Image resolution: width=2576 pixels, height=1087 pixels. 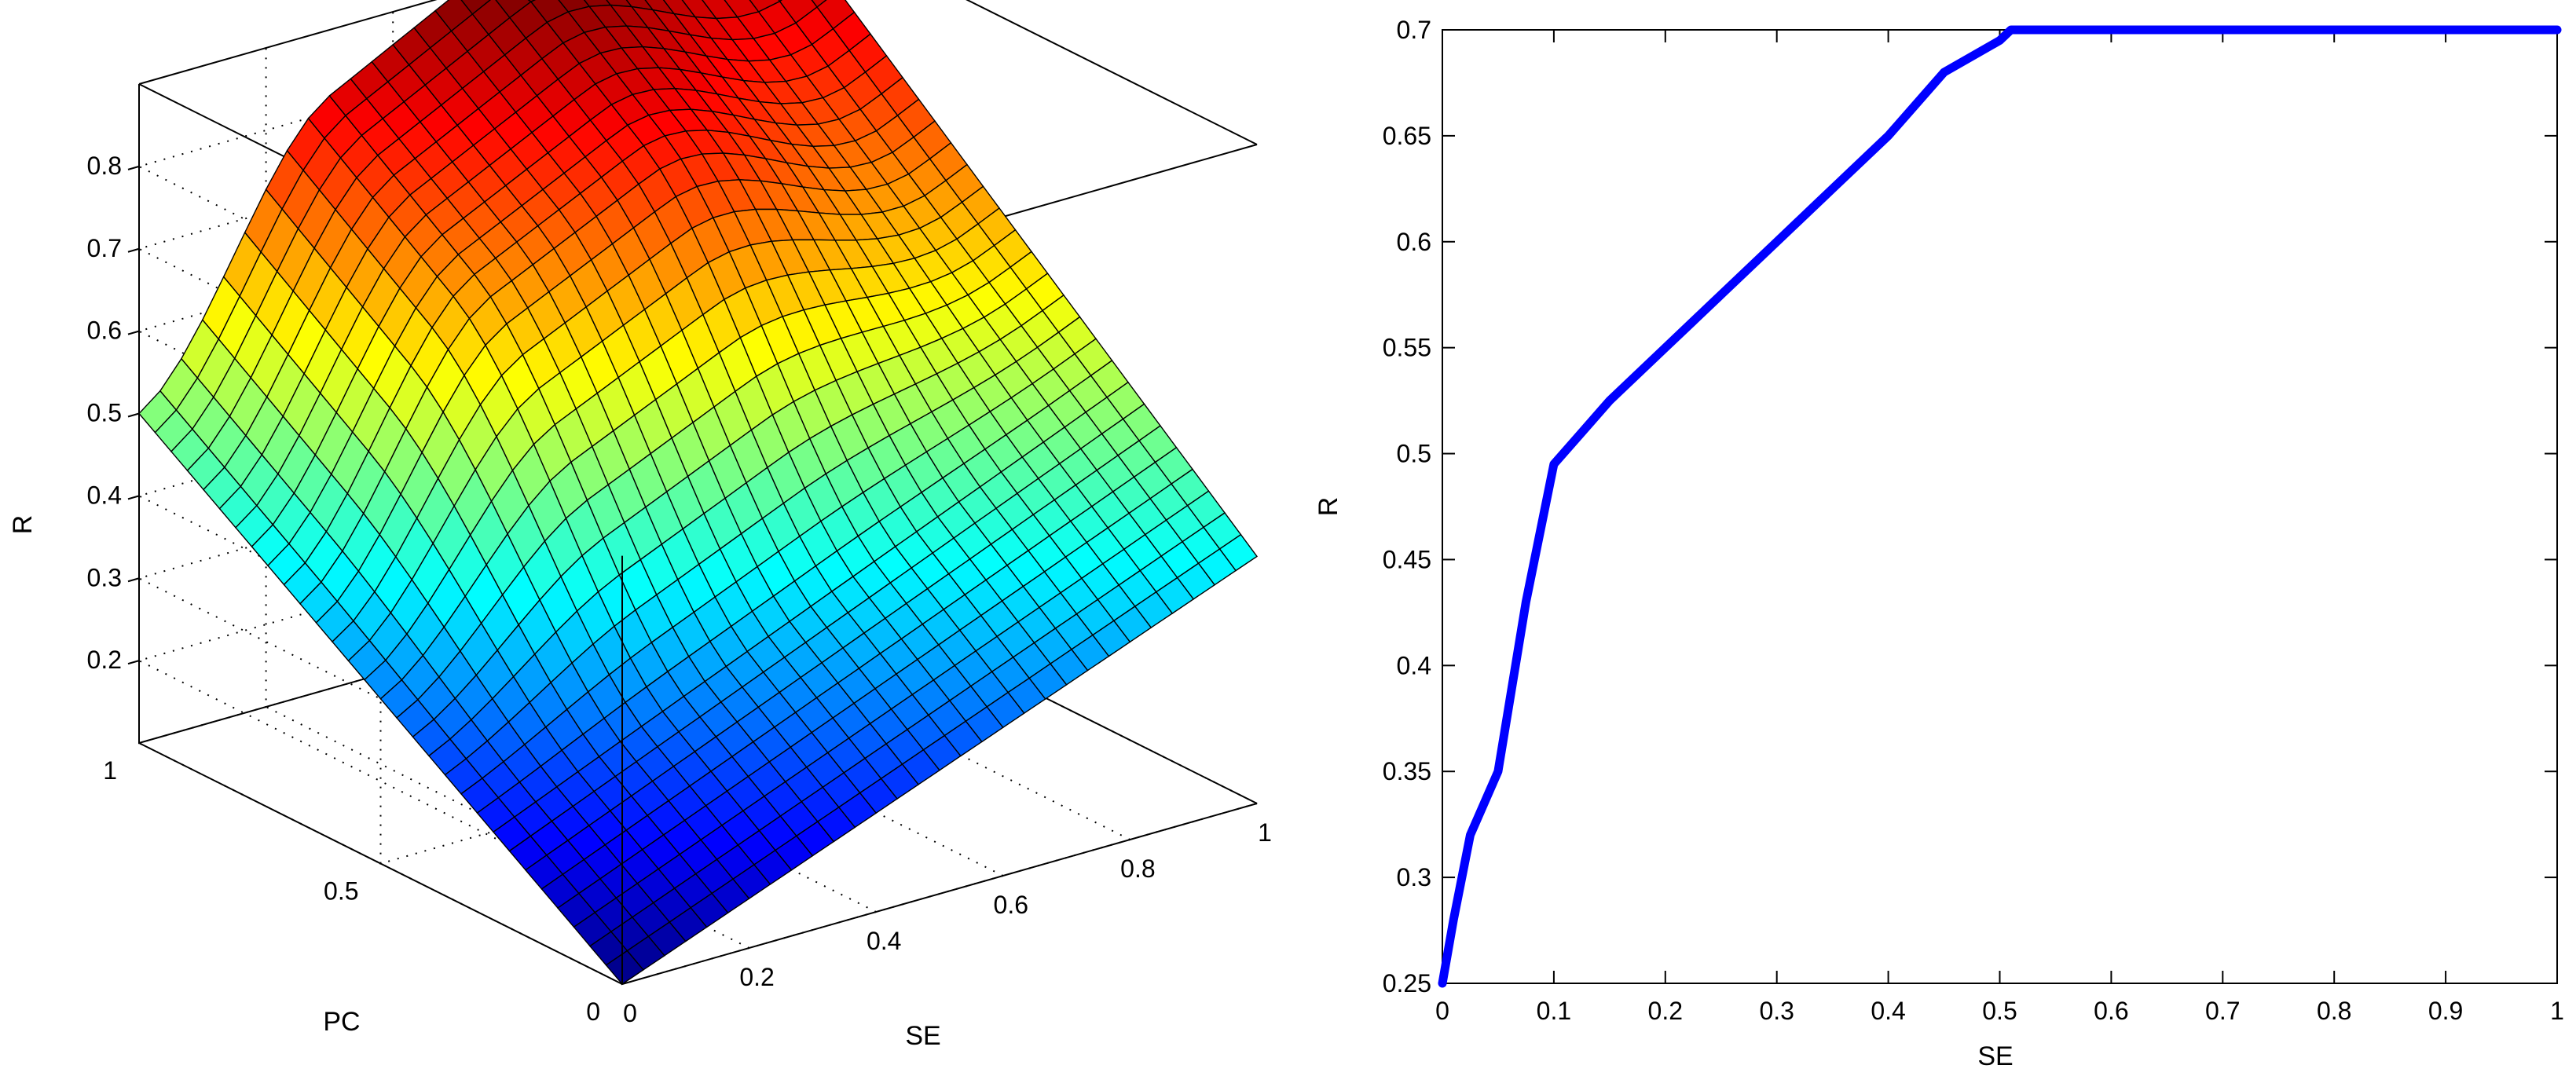 I want to click on y-tick-label: 0.25, so click(x=1407, y=983).